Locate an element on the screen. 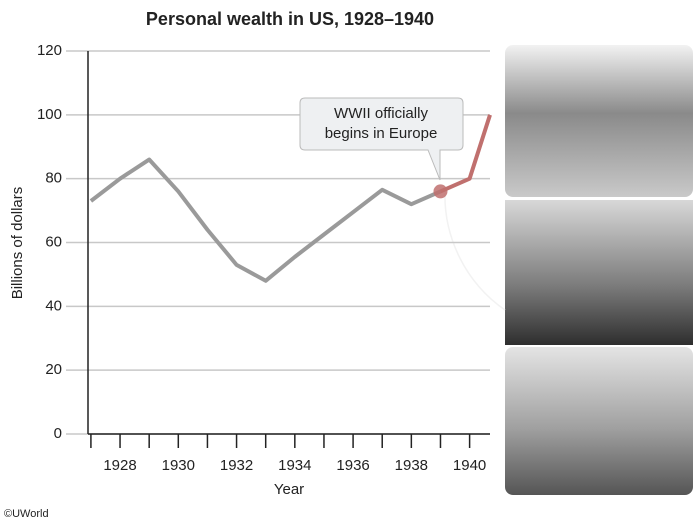 Image resolution: width=700 pixels, height=524 pixels. chart-title: Personal wealth in US, 1928–1940 is located at coordinates (290, 19).